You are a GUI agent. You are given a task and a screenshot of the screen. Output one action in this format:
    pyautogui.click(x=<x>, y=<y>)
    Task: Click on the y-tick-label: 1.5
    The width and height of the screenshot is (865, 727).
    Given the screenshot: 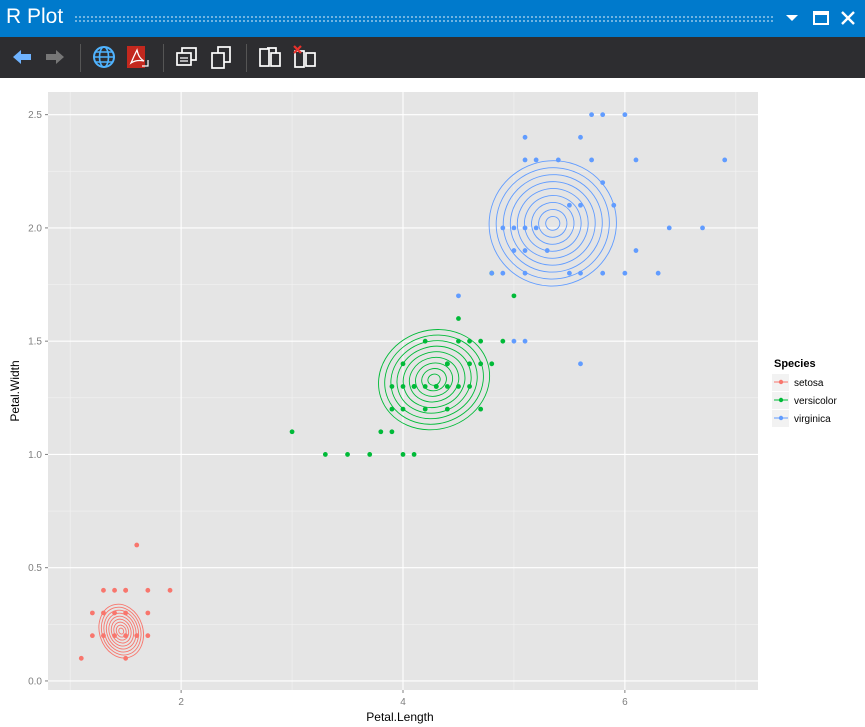 What is the action you would take?
    pyautogui.click(x=35, y=342)
    